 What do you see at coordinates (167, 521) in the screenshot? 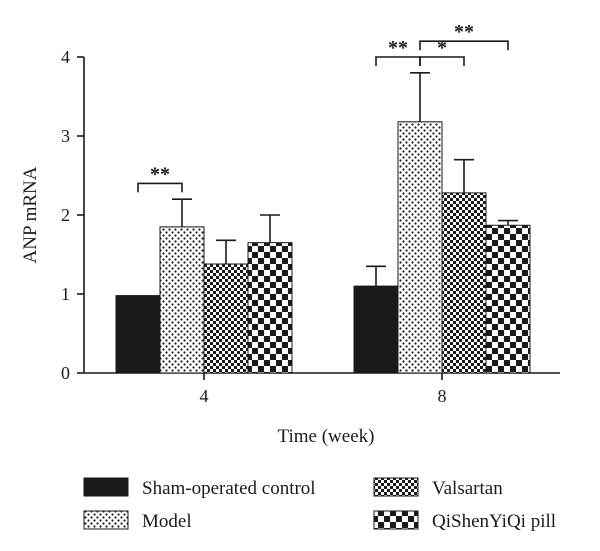
I see `legend-label: Model` at bounding box center [167, 521].